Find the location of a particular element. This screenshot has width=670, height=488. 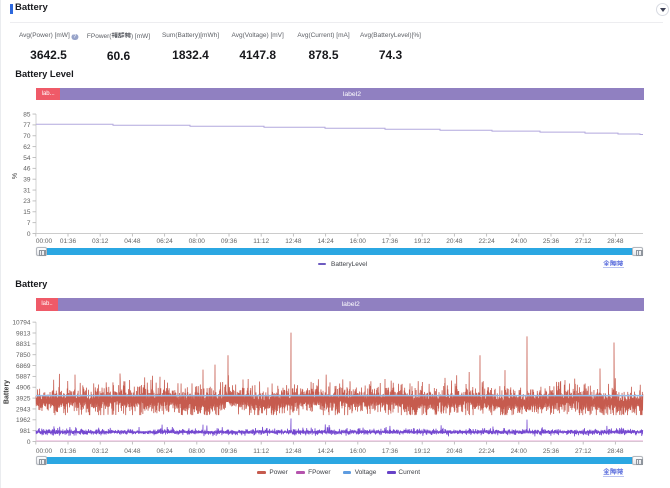

svg-text: 3925 is located at coordinates (23, 398).